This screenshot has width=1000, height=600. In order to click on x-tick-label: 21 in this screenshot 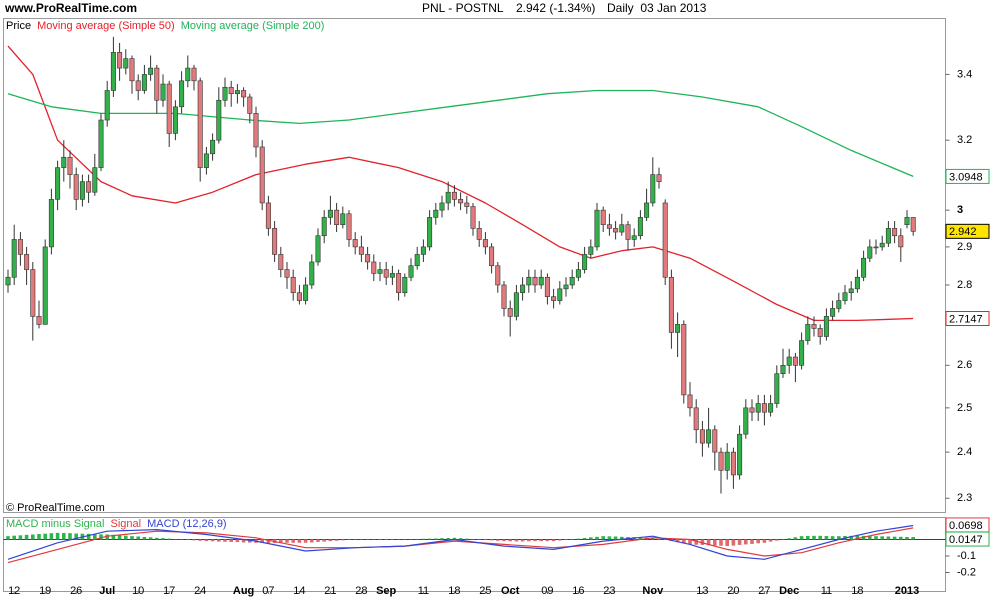, I will do `click(330, 591)`.